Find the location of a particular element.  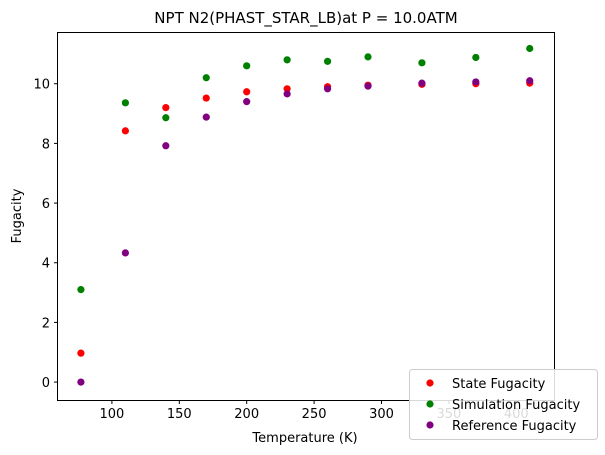

legend-label: Simulation Fugacity is located at coordinates (516, 405).